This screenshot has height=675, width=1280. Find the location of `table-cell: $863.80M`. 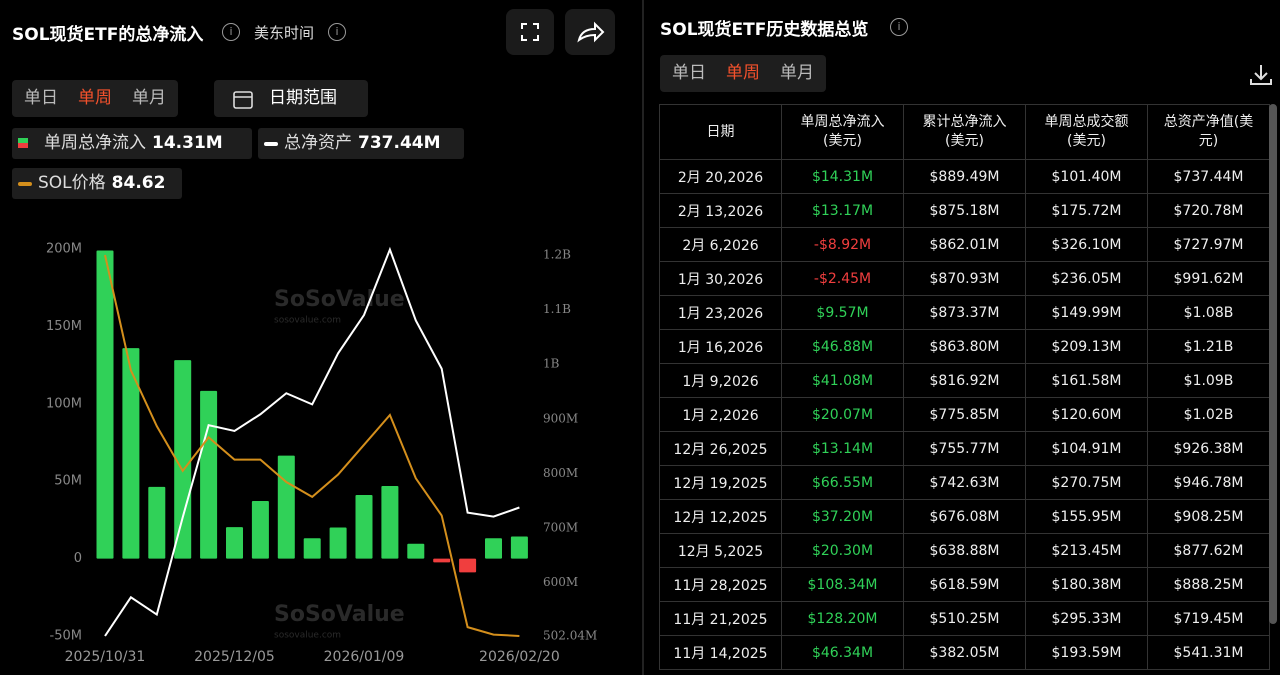

table-cell: $863.80M is located at coordinates (964, 346).